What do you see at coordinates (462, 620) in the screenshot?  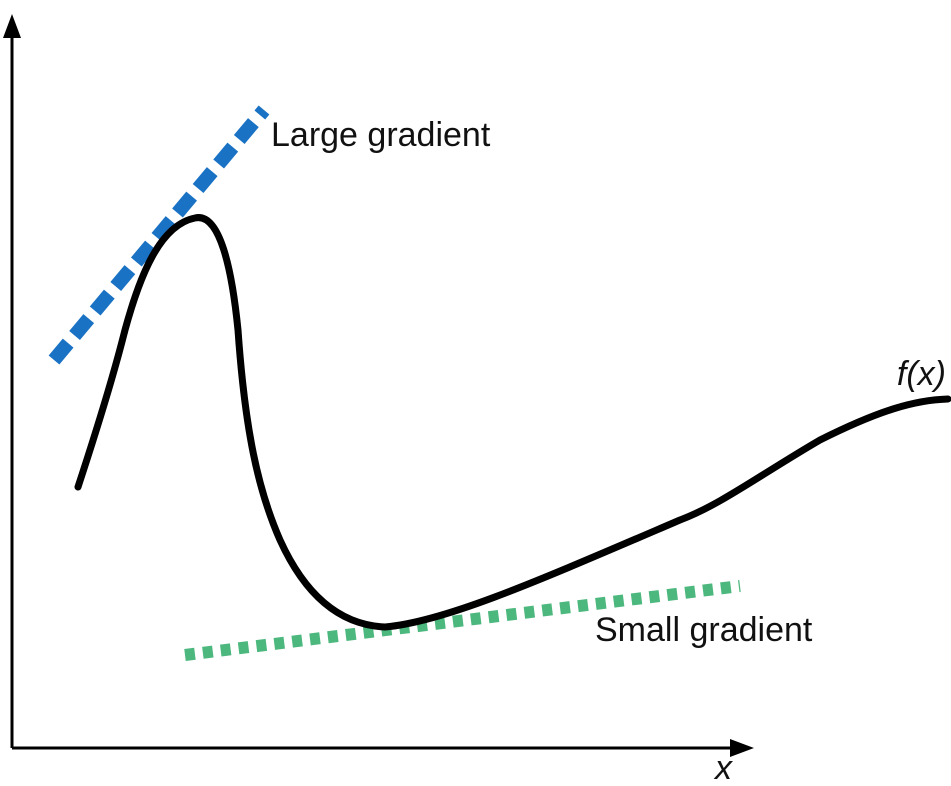 I see `small-gradient-tangent` at bounding box center [462, 620].